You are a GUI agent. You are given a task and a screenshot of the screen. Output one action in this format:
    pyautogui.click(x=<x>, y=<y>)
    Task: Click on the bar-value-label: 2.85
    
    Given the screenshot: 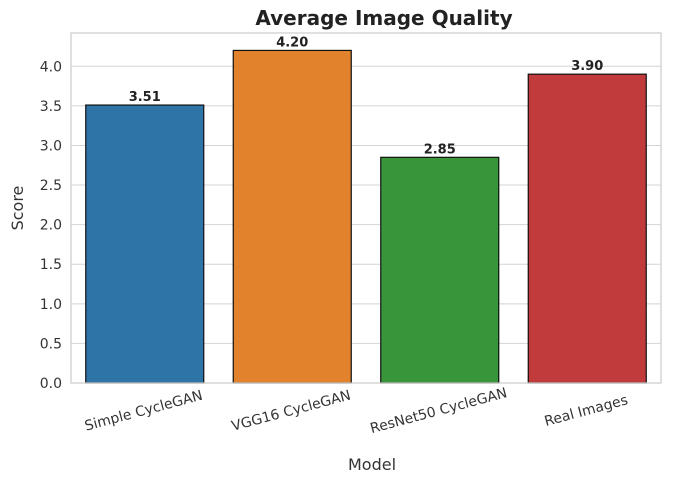 What is the action you would take?
    pyautogui.click(x=440, y=149)
    